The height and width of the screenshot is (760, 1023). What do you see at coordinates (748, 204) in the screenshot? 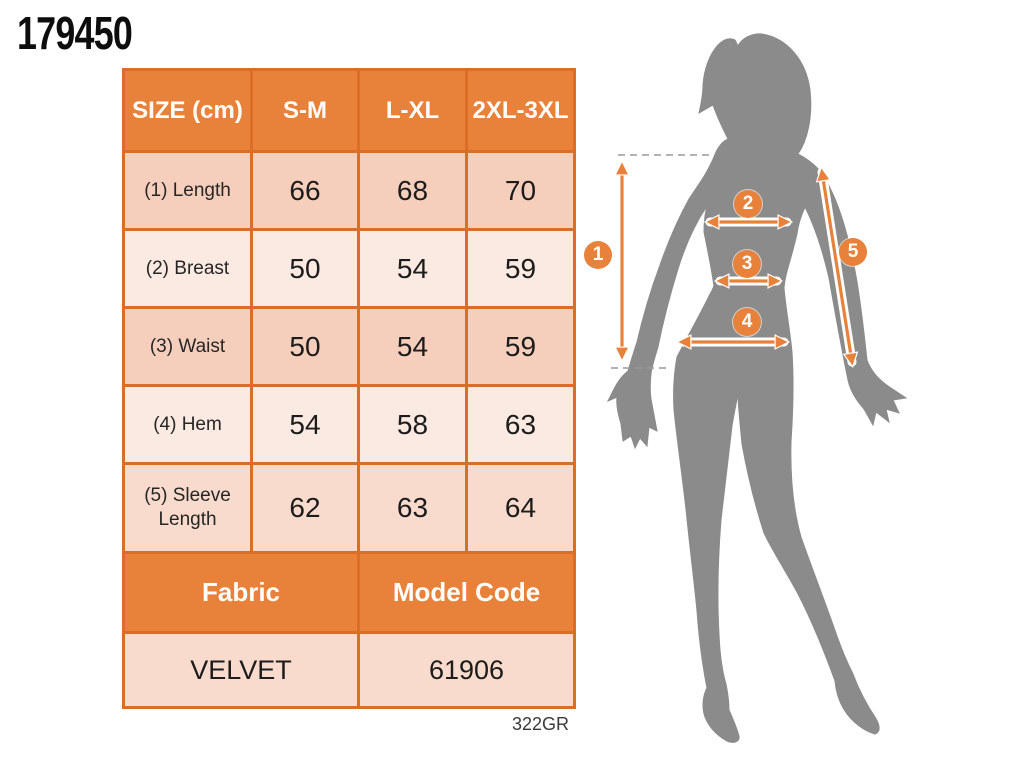
I see `marker-2-breast: 2` at bounding box center [748, 204].